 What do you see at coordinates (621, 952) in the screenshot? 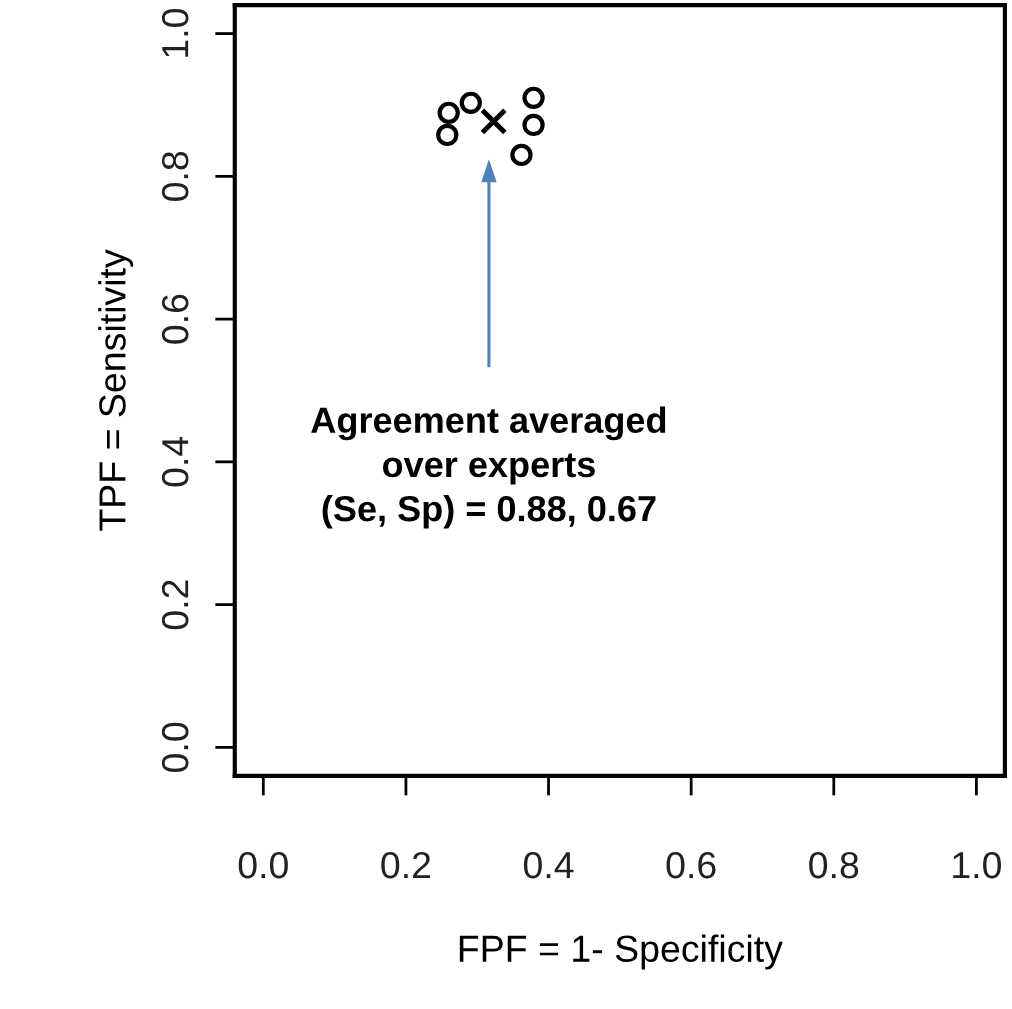
I see `x-axis-title: FPF = 1- Specificity` at bounding box center [621, 952].